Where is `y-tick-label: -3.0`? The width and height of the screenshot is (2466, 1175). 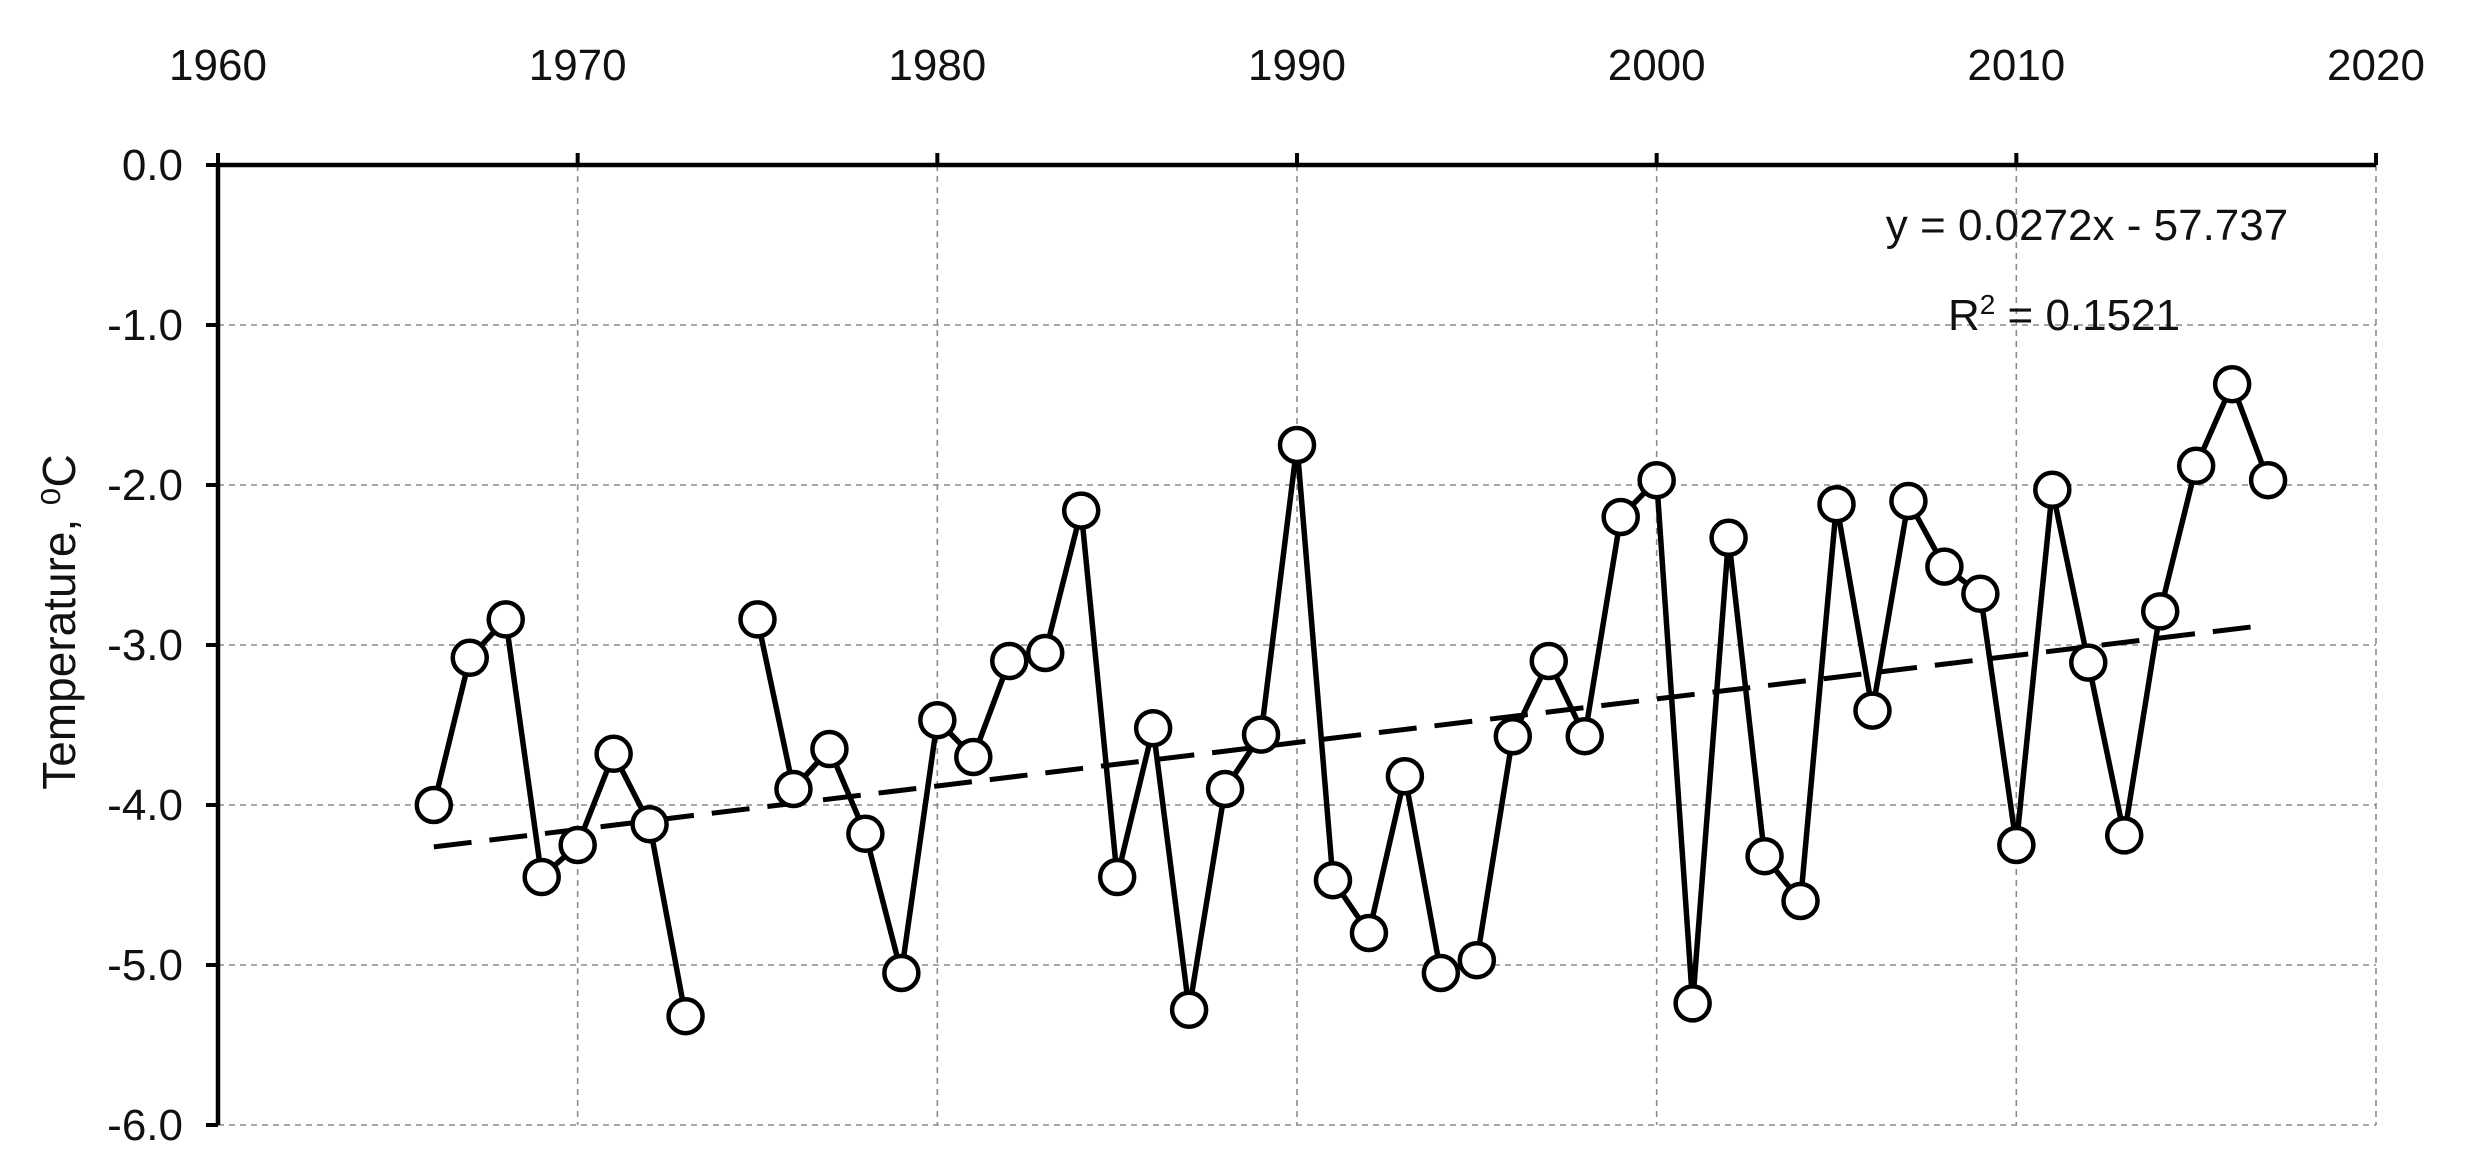 y-tick-label: -3.0 is located at coordinates (145, 645).